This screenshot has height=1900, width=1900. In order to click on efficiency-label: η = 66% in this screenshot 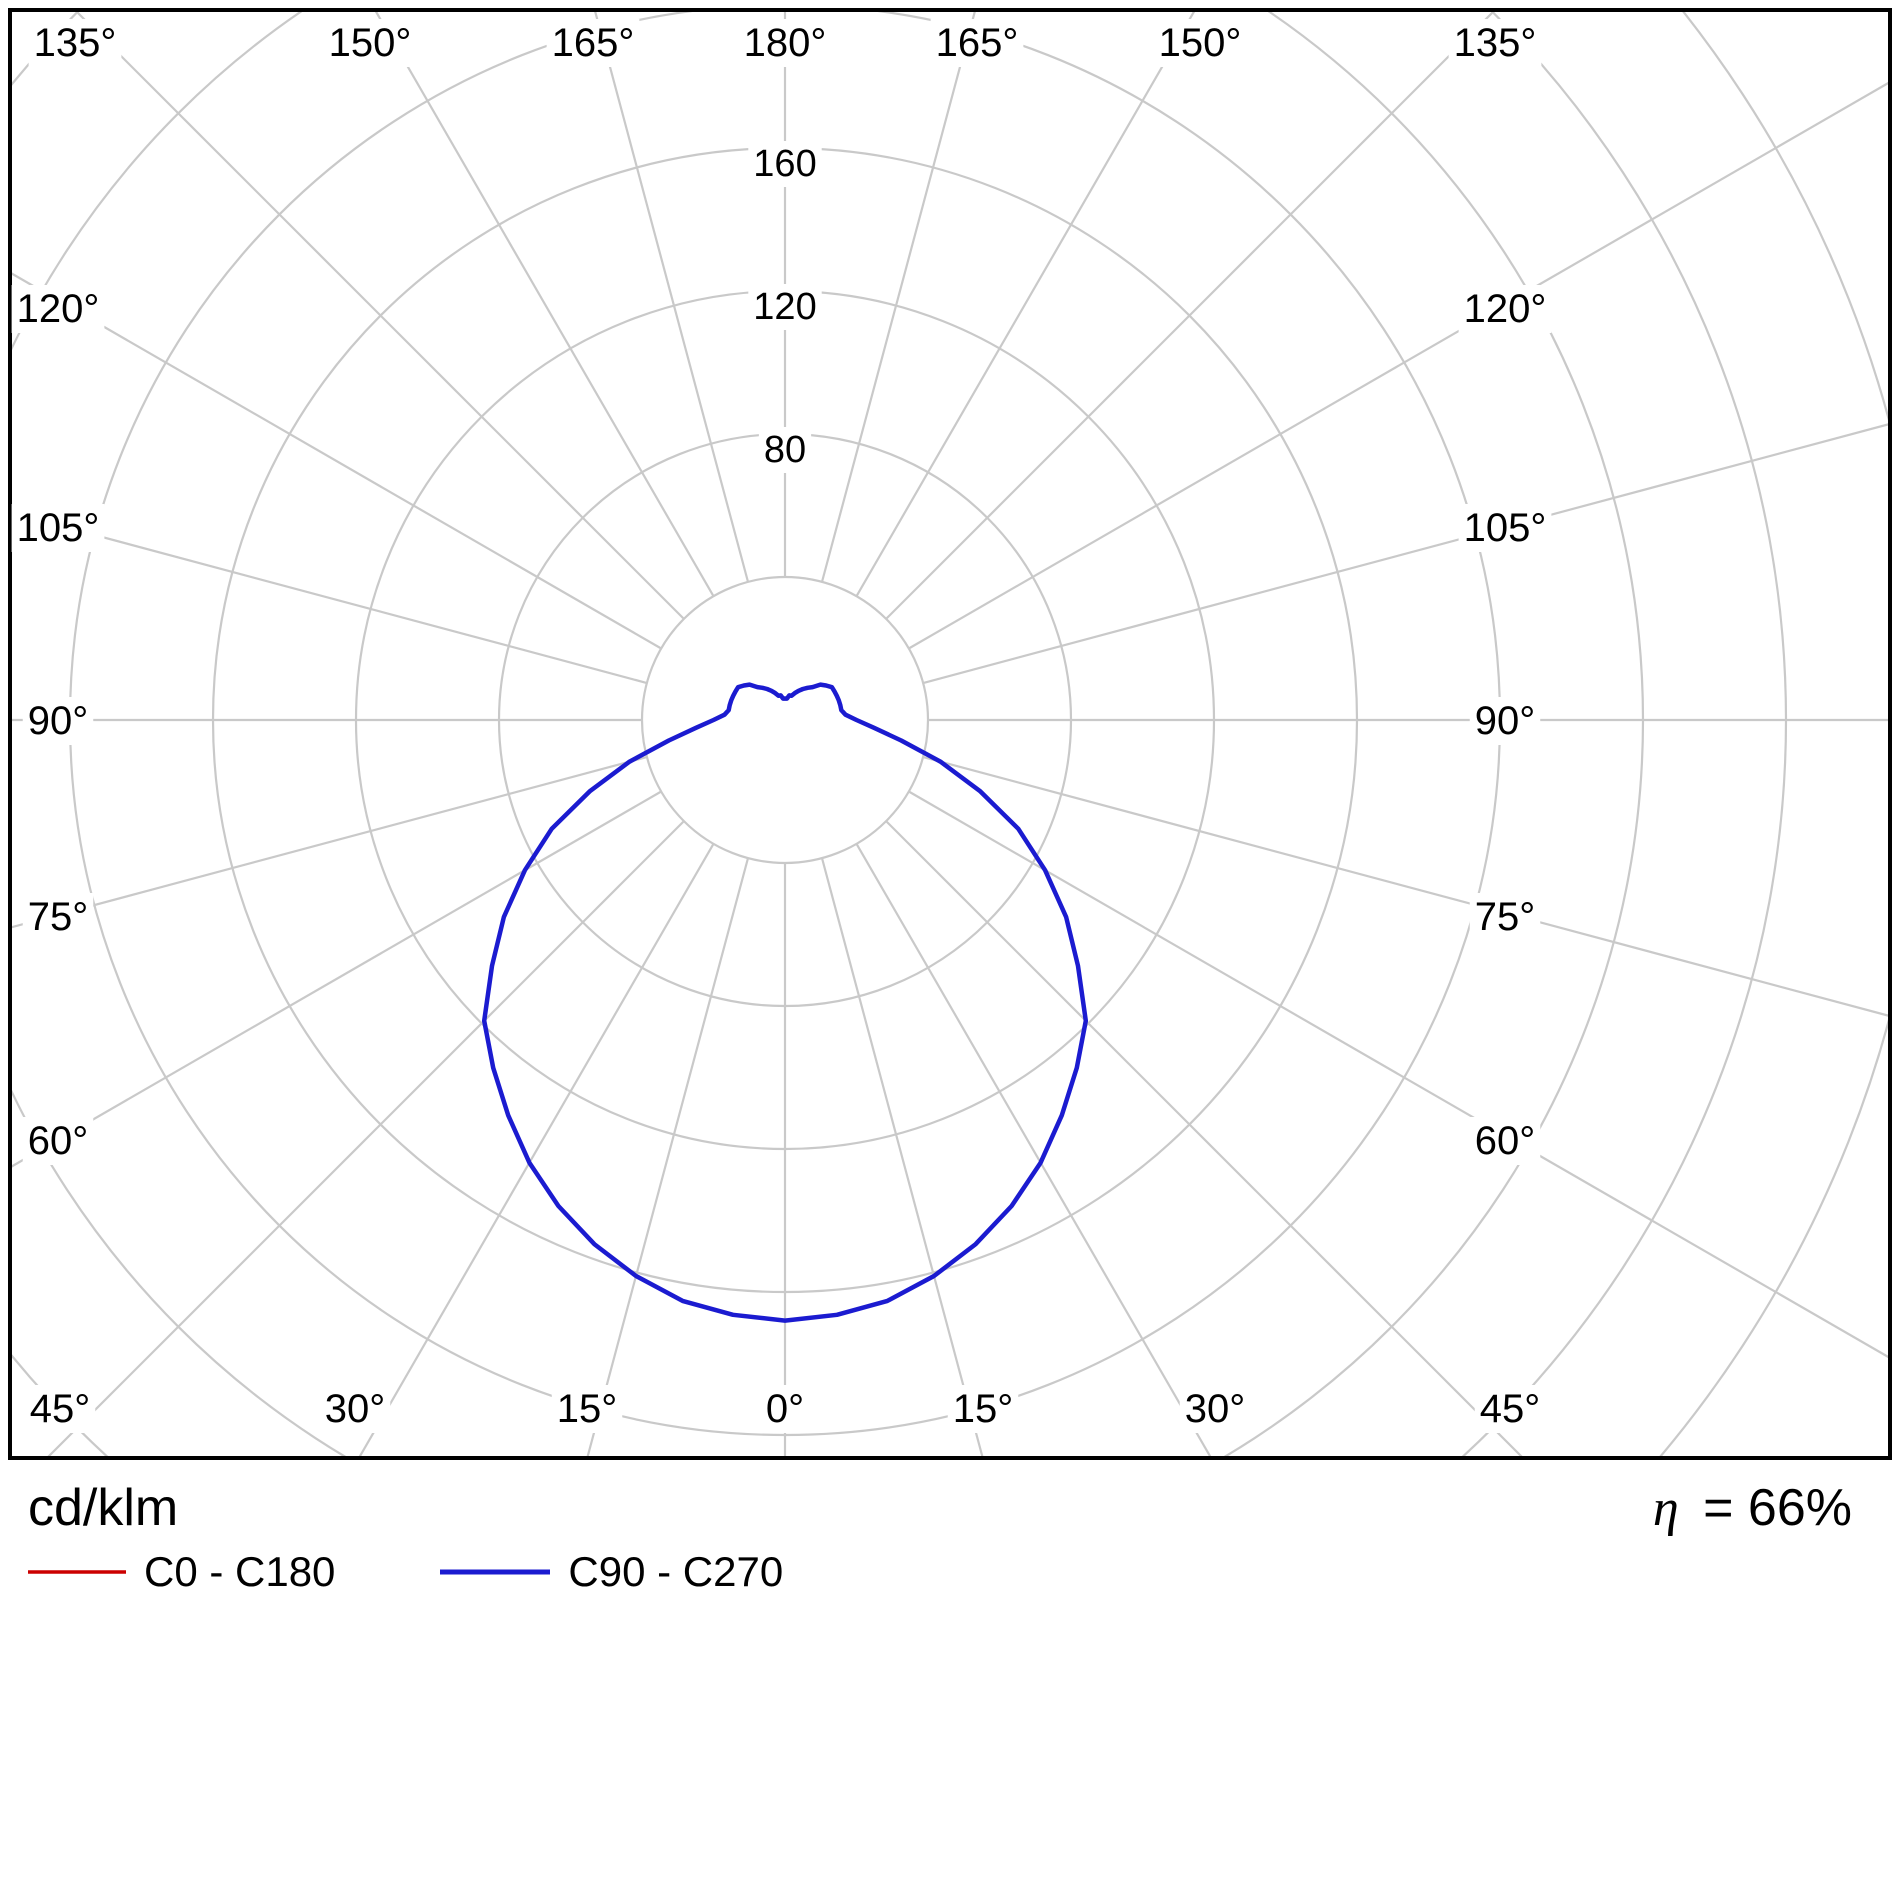, I will do `click(1752, 1508)`.